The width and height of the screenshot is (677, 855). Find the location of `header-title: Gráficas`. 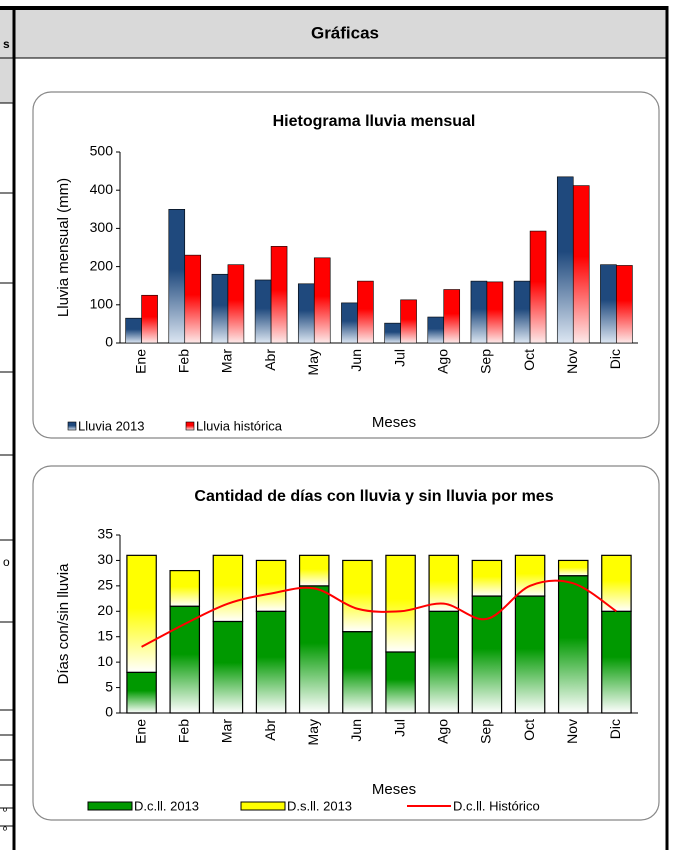

header-title: Gráficas is located at coordinates (345, 32).